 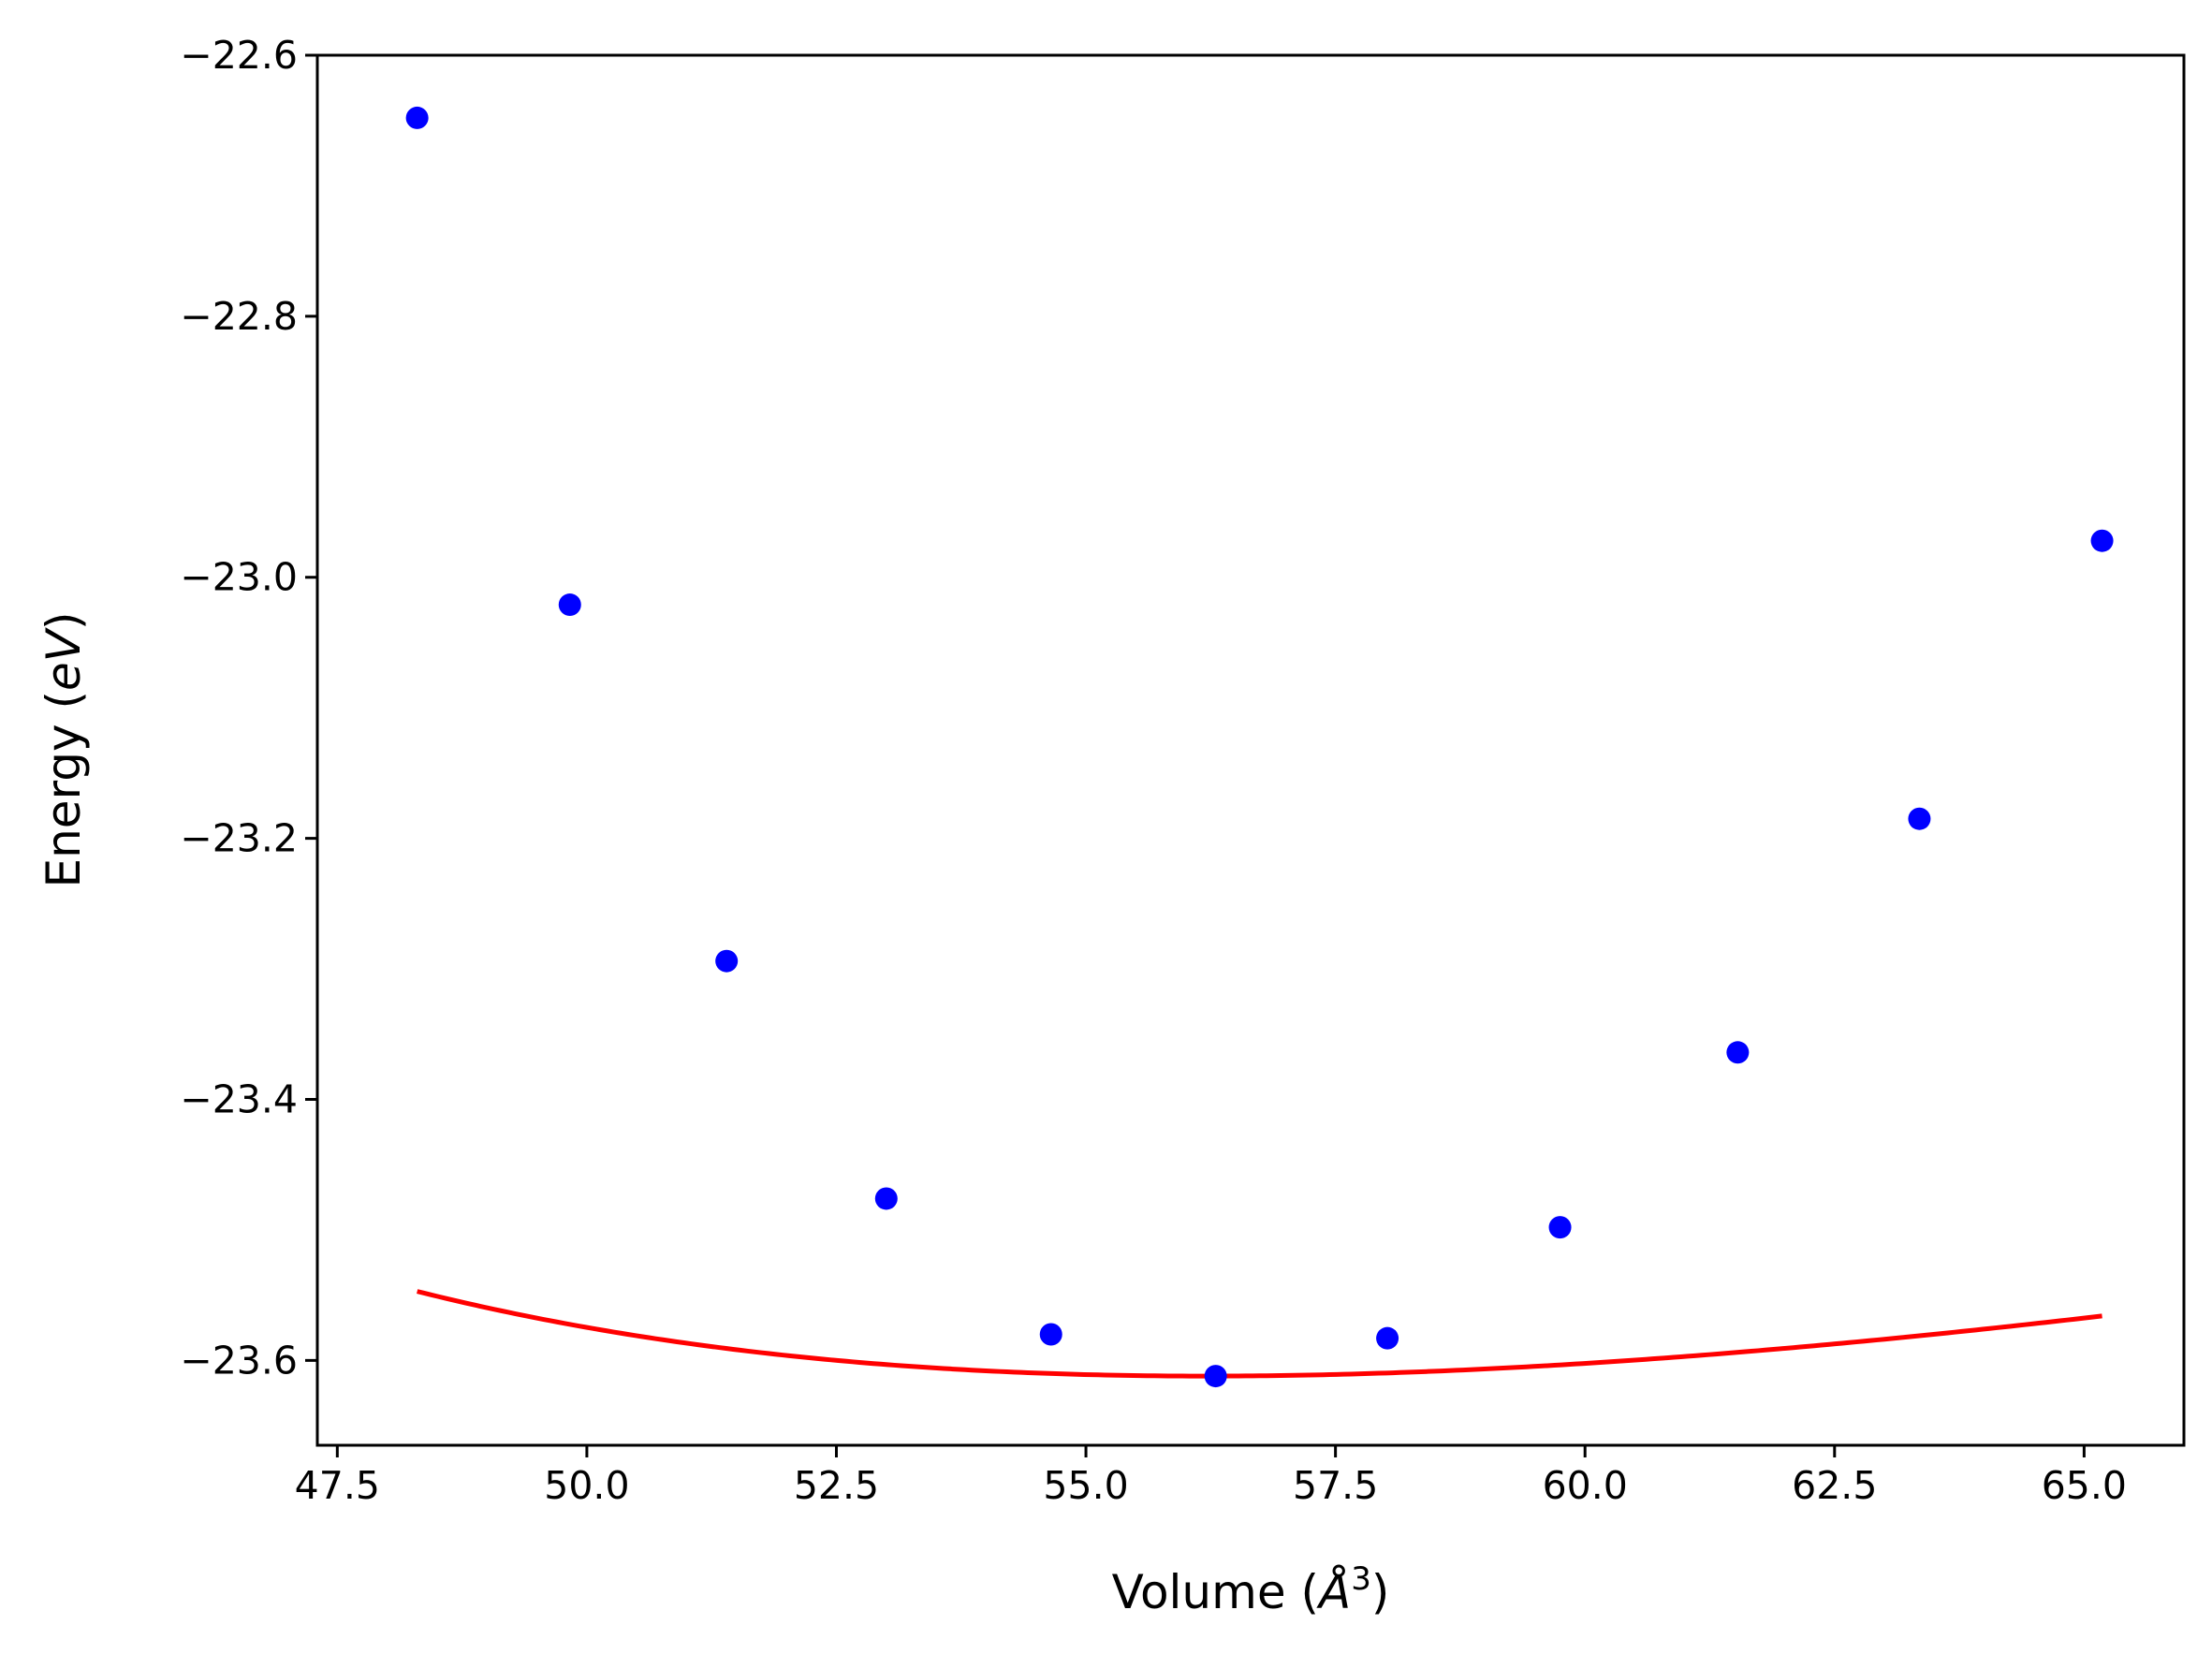 What do you see at coordinates (239, 1098) in the screenshot?
I see `y-tick-label: −23.4` at bounding box center [239, 1098].